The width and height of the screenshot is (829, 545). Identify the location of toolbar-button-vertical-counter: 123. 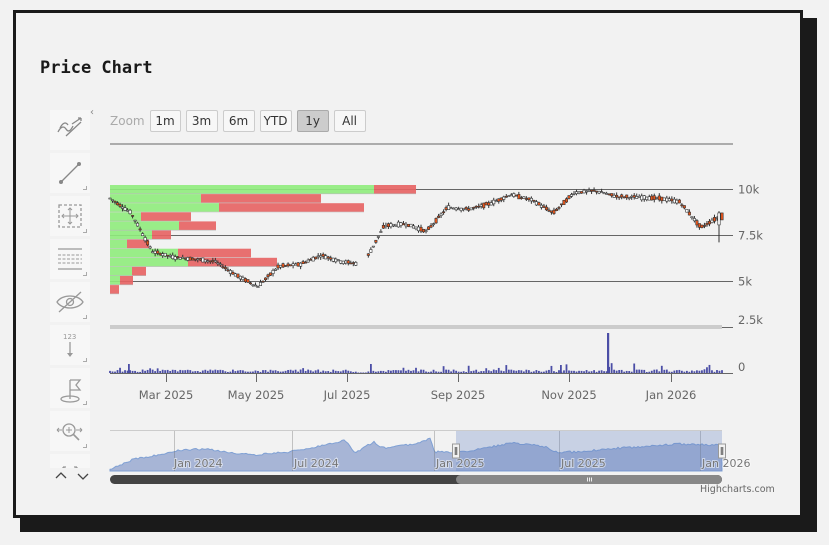
(70, 345).